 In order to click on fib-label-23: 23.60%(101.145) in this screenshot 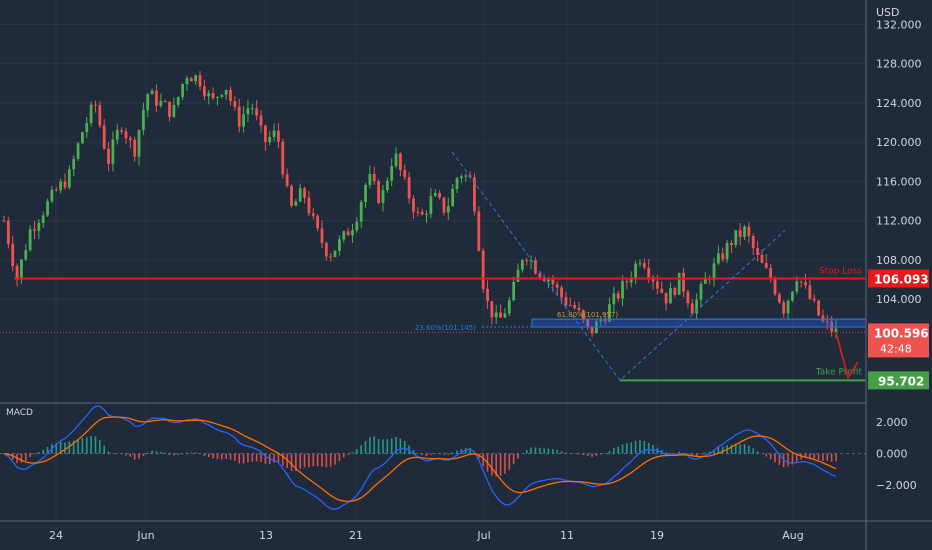, I will do `click(445, 328)`.